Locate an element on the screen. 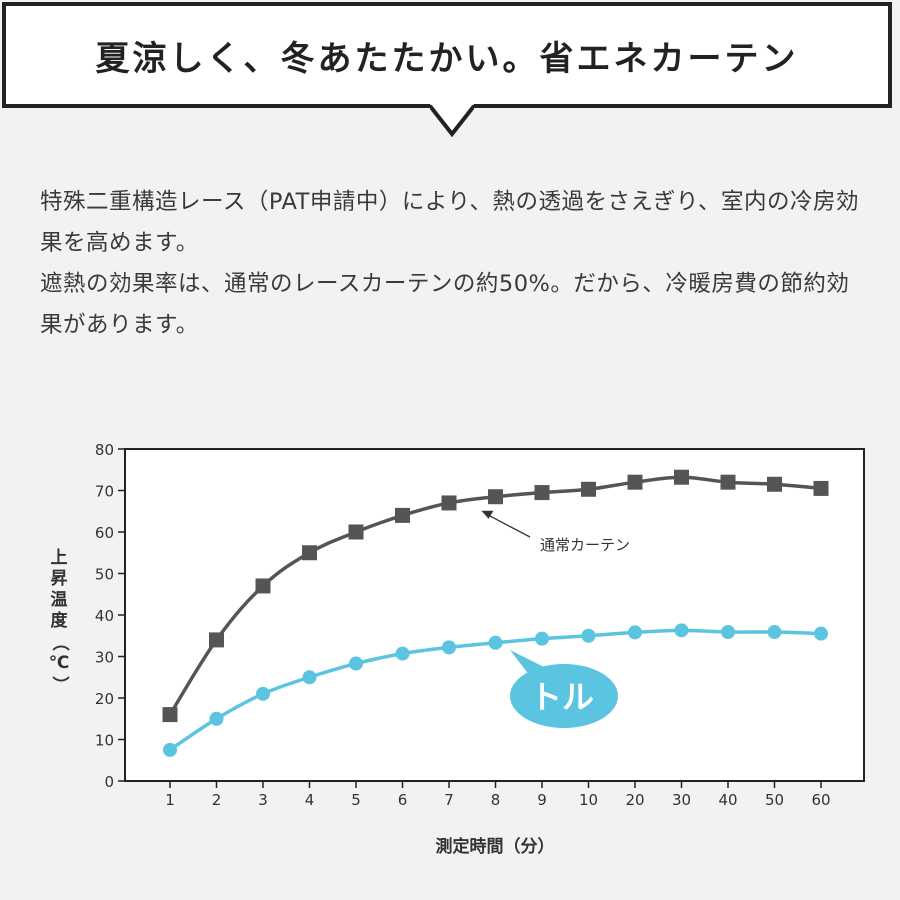  y-axis-title-char: 上 is located at coordinates (59, 558).